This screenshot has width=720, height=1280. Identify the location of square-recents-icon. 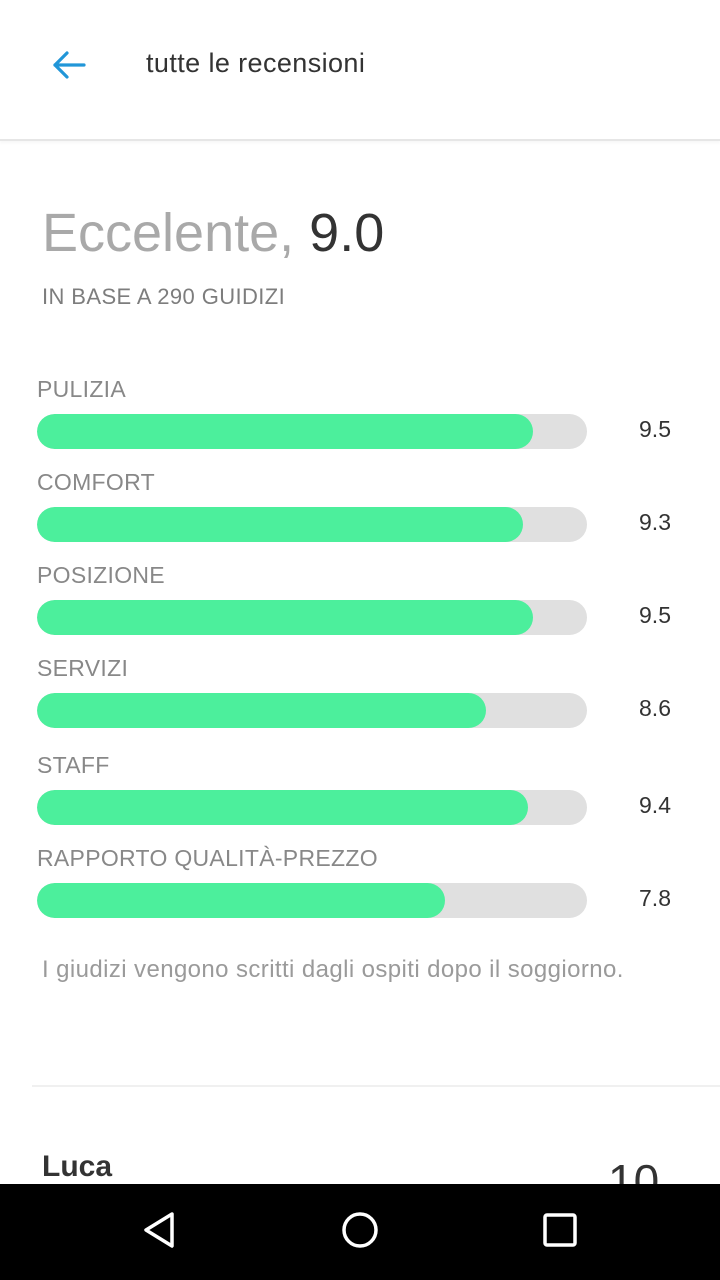
(560, 1232).